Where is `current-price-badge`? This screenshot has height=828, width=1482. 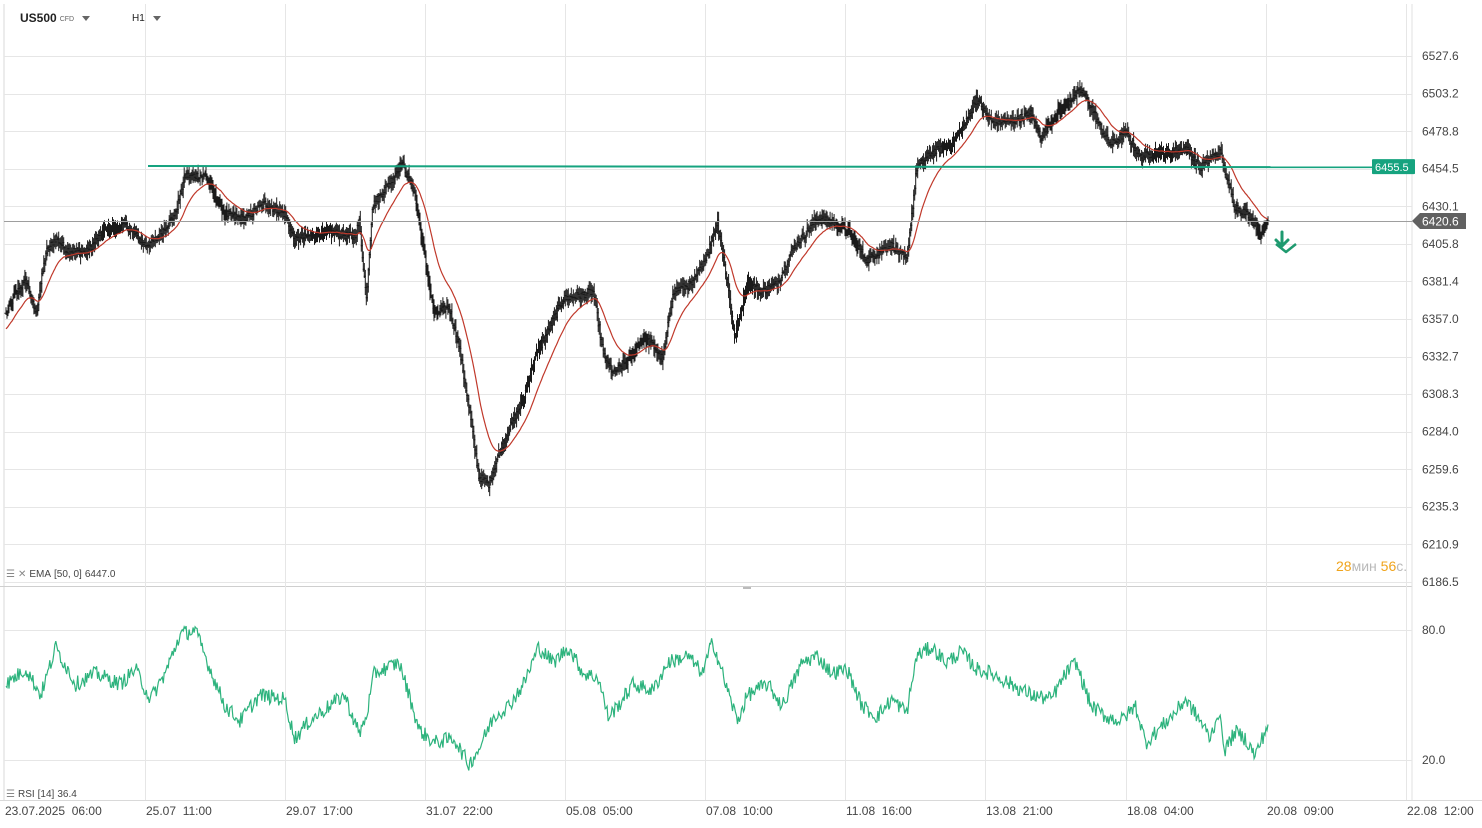
current-price-badge is located at coordinates (1439, 221).